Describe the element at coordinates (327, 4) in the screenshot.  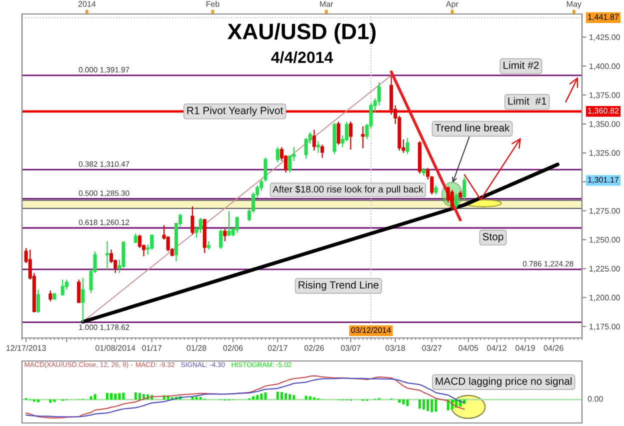
I see `x2-tick-label: Mar` at that location.